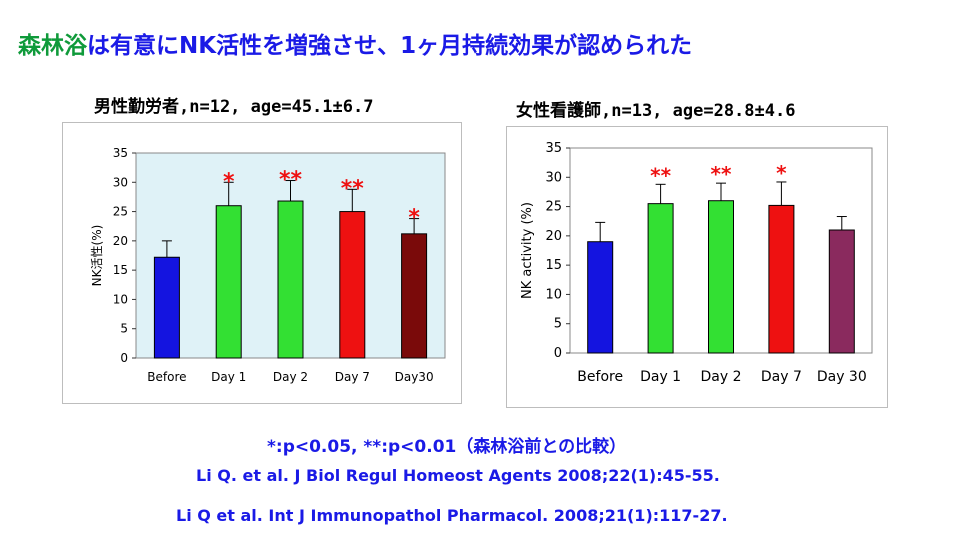  I want to click on chart-women-significance-mark: *, so click(781, 173).